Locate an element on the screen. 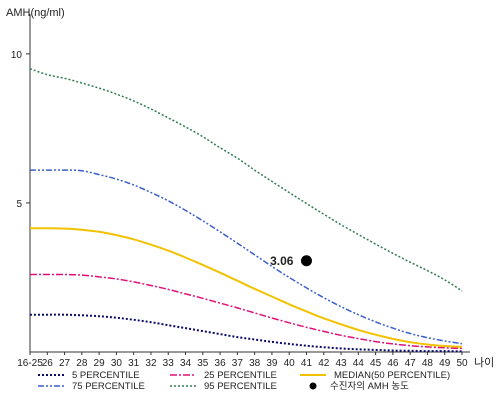  x-tick-label: 43 is located at coordinates (341, 363).